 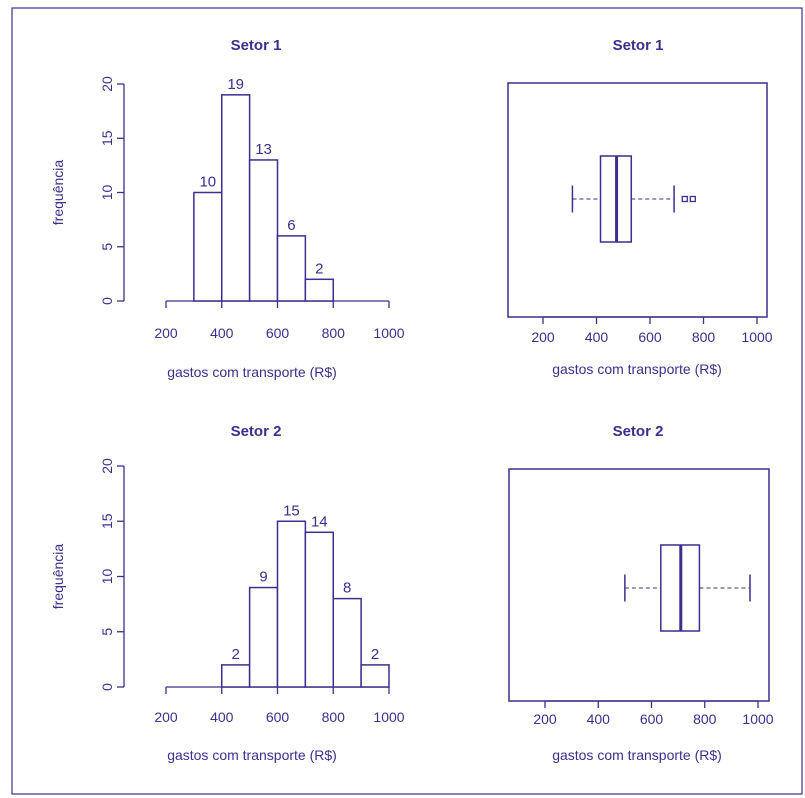 What do you see at coordinates (235, 84) in the screenshot?
I see `bar-value-label: 19` at bounding box center [235, 84].